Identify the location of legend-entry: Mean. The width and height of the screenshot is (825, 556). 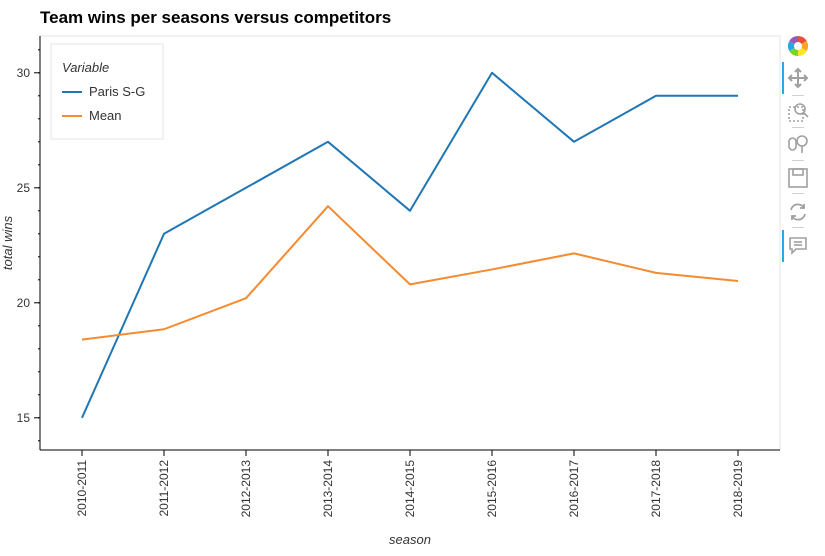
(105, 115).